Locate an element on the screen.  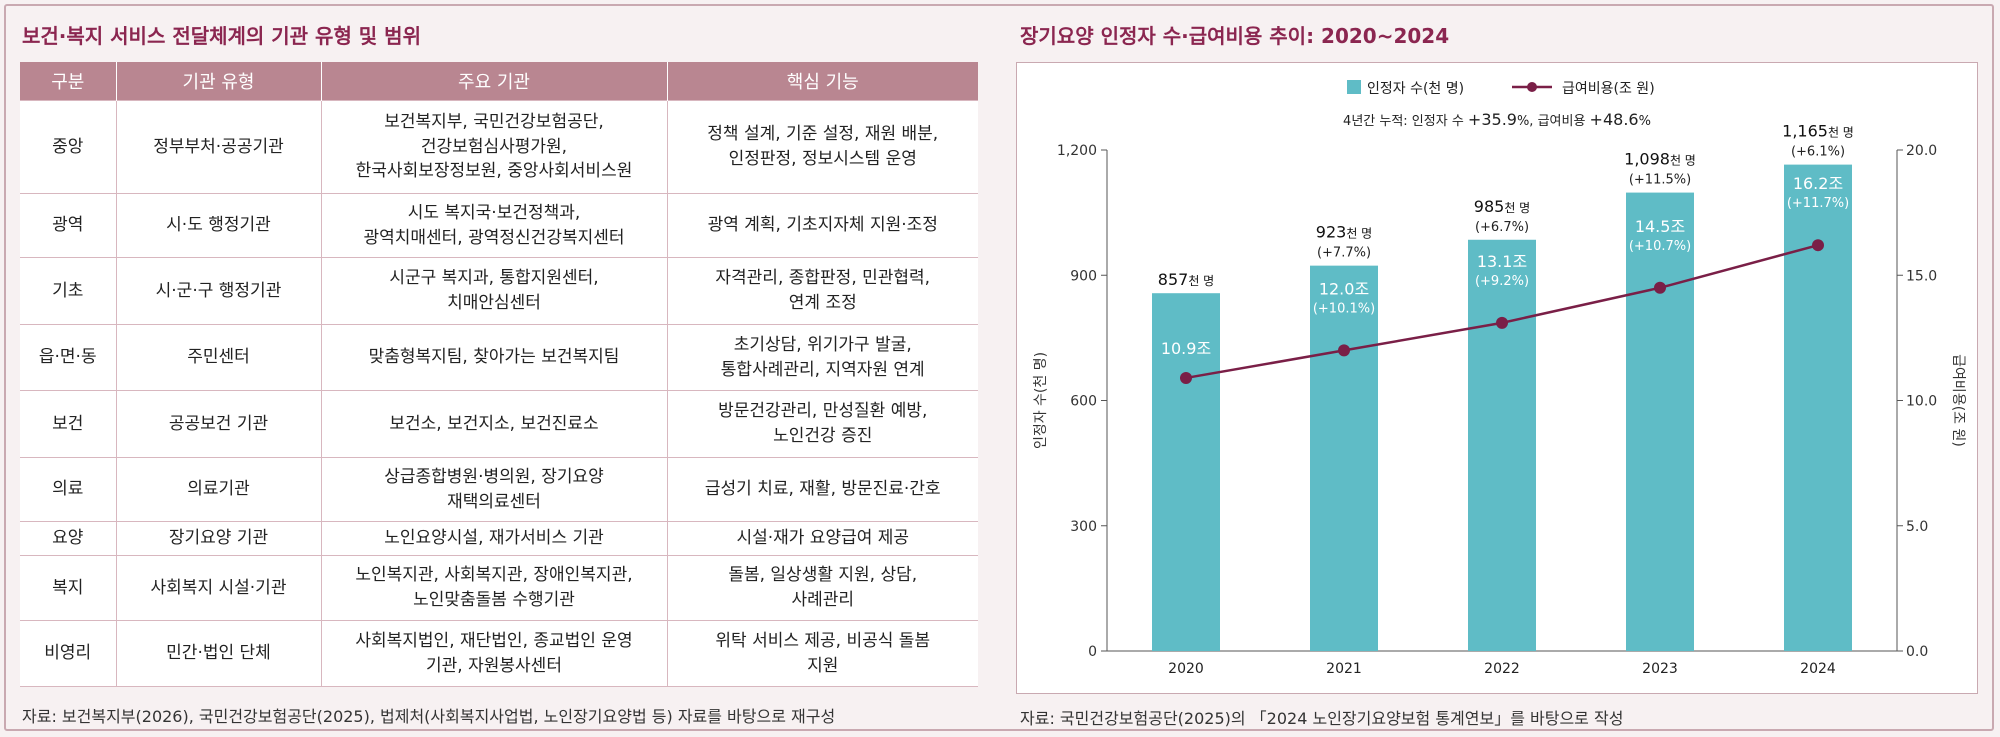
legend-bar-label: 인정자 수(천 명) is located at coordinates (1415, 89).